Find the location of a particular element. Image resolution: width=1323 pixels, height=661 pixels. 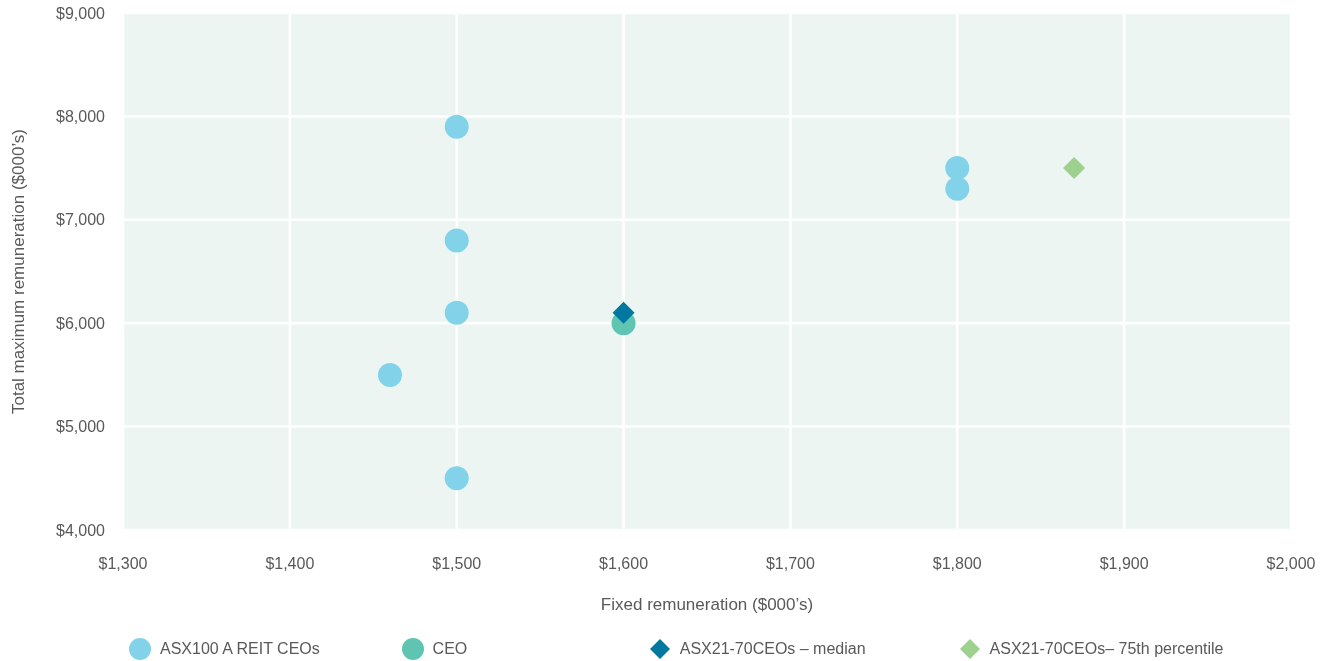

x-tick-label: $1,700 is located at coordinates (790, 564).